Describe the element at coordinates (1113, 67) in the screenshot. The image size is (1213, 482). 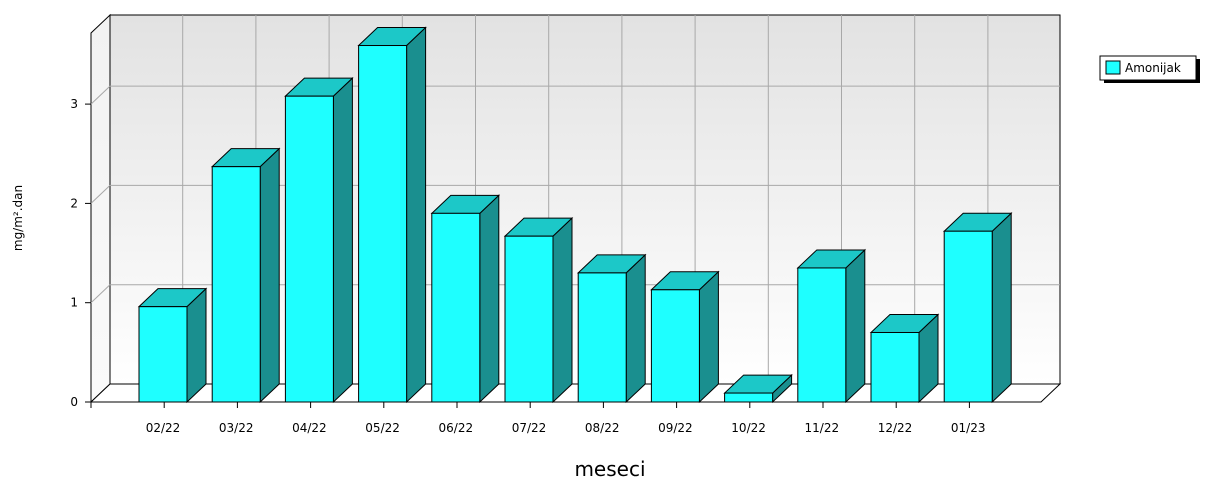
I see `legend-swatch-amonijak` at that location.